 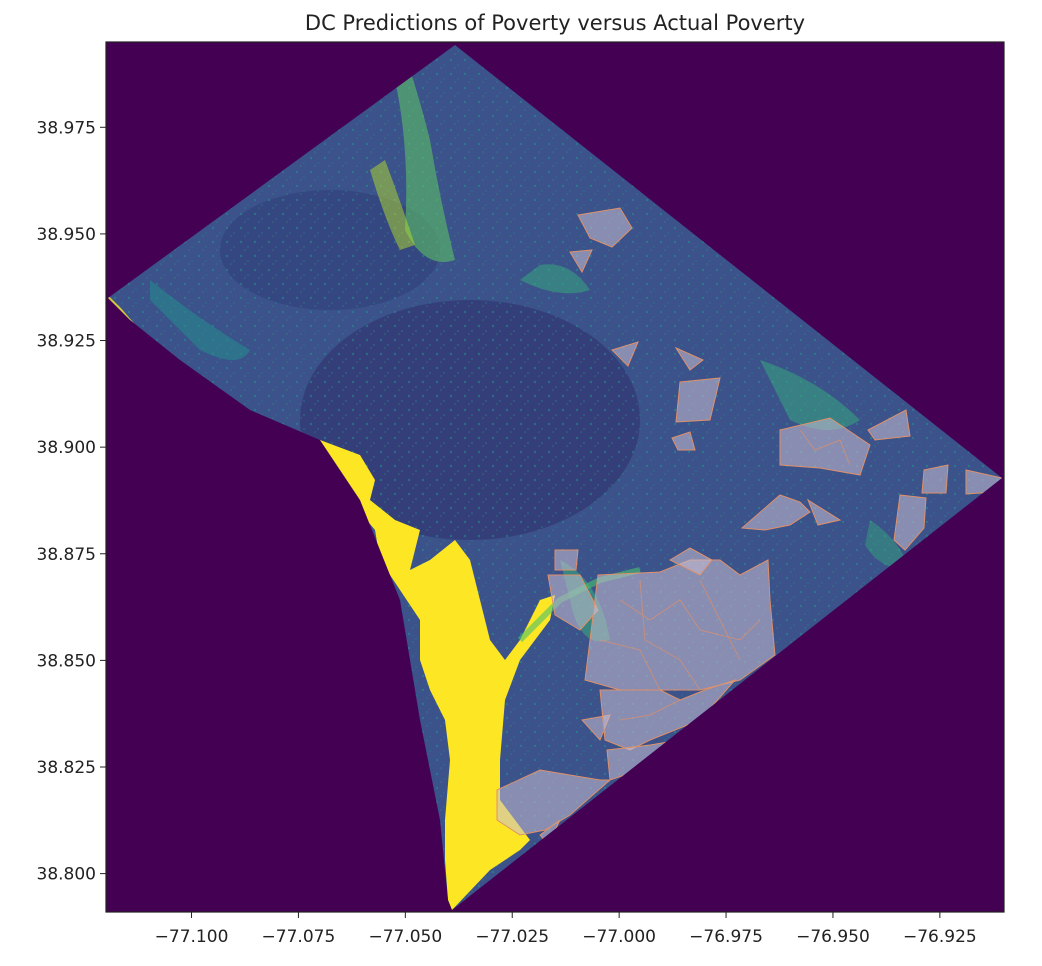 What do you see at coordinates (66, 768) in the screenshot?
I see `y-tick-label: 38.825` at bounding box center [66, 768].